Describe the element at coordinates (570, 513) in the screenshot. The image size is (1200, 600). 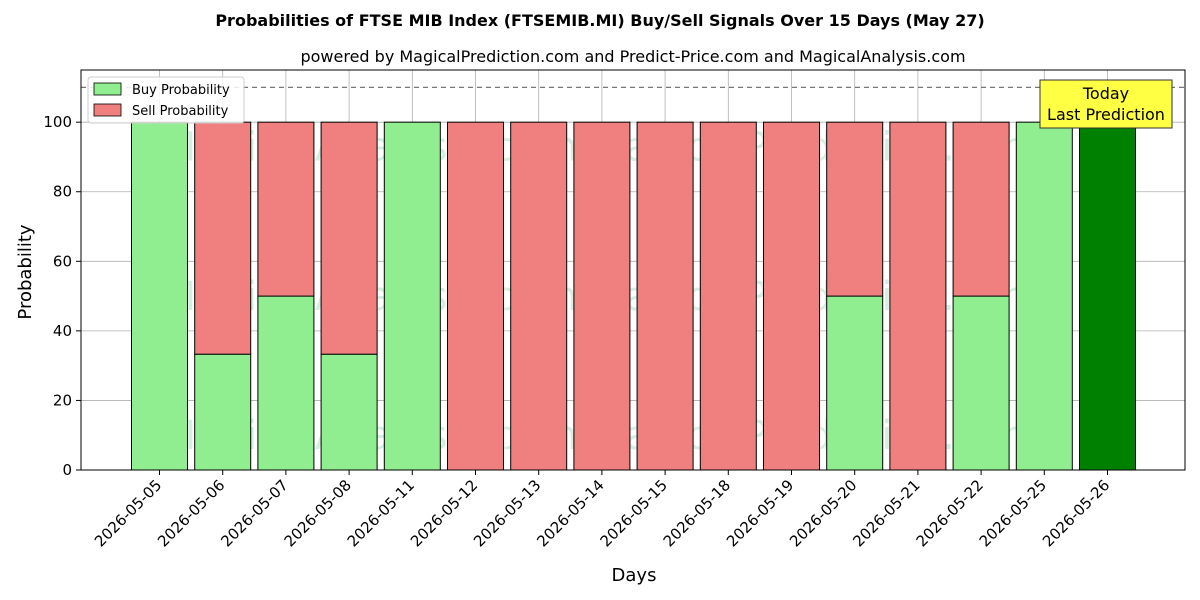
I see `x-tick-label: 2026-05-14` at that location.